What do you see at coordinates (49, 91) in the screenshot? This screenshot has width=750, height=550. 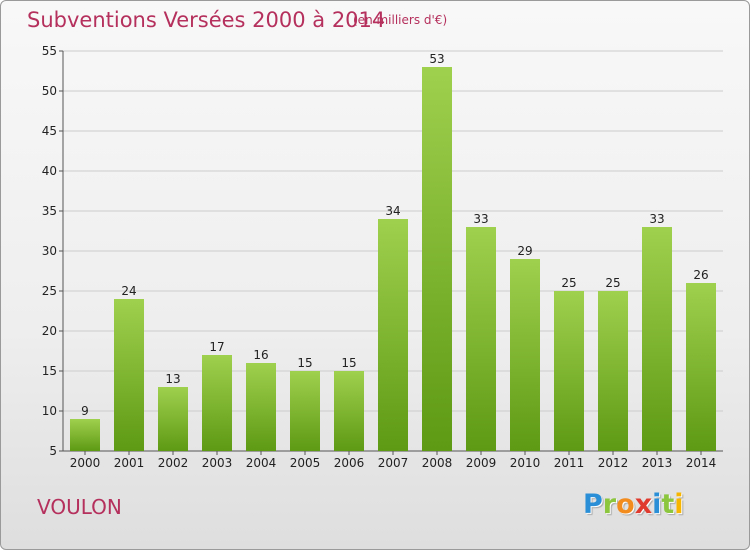 I see `y-tick-label: 50` at bounding box center [49, 91].